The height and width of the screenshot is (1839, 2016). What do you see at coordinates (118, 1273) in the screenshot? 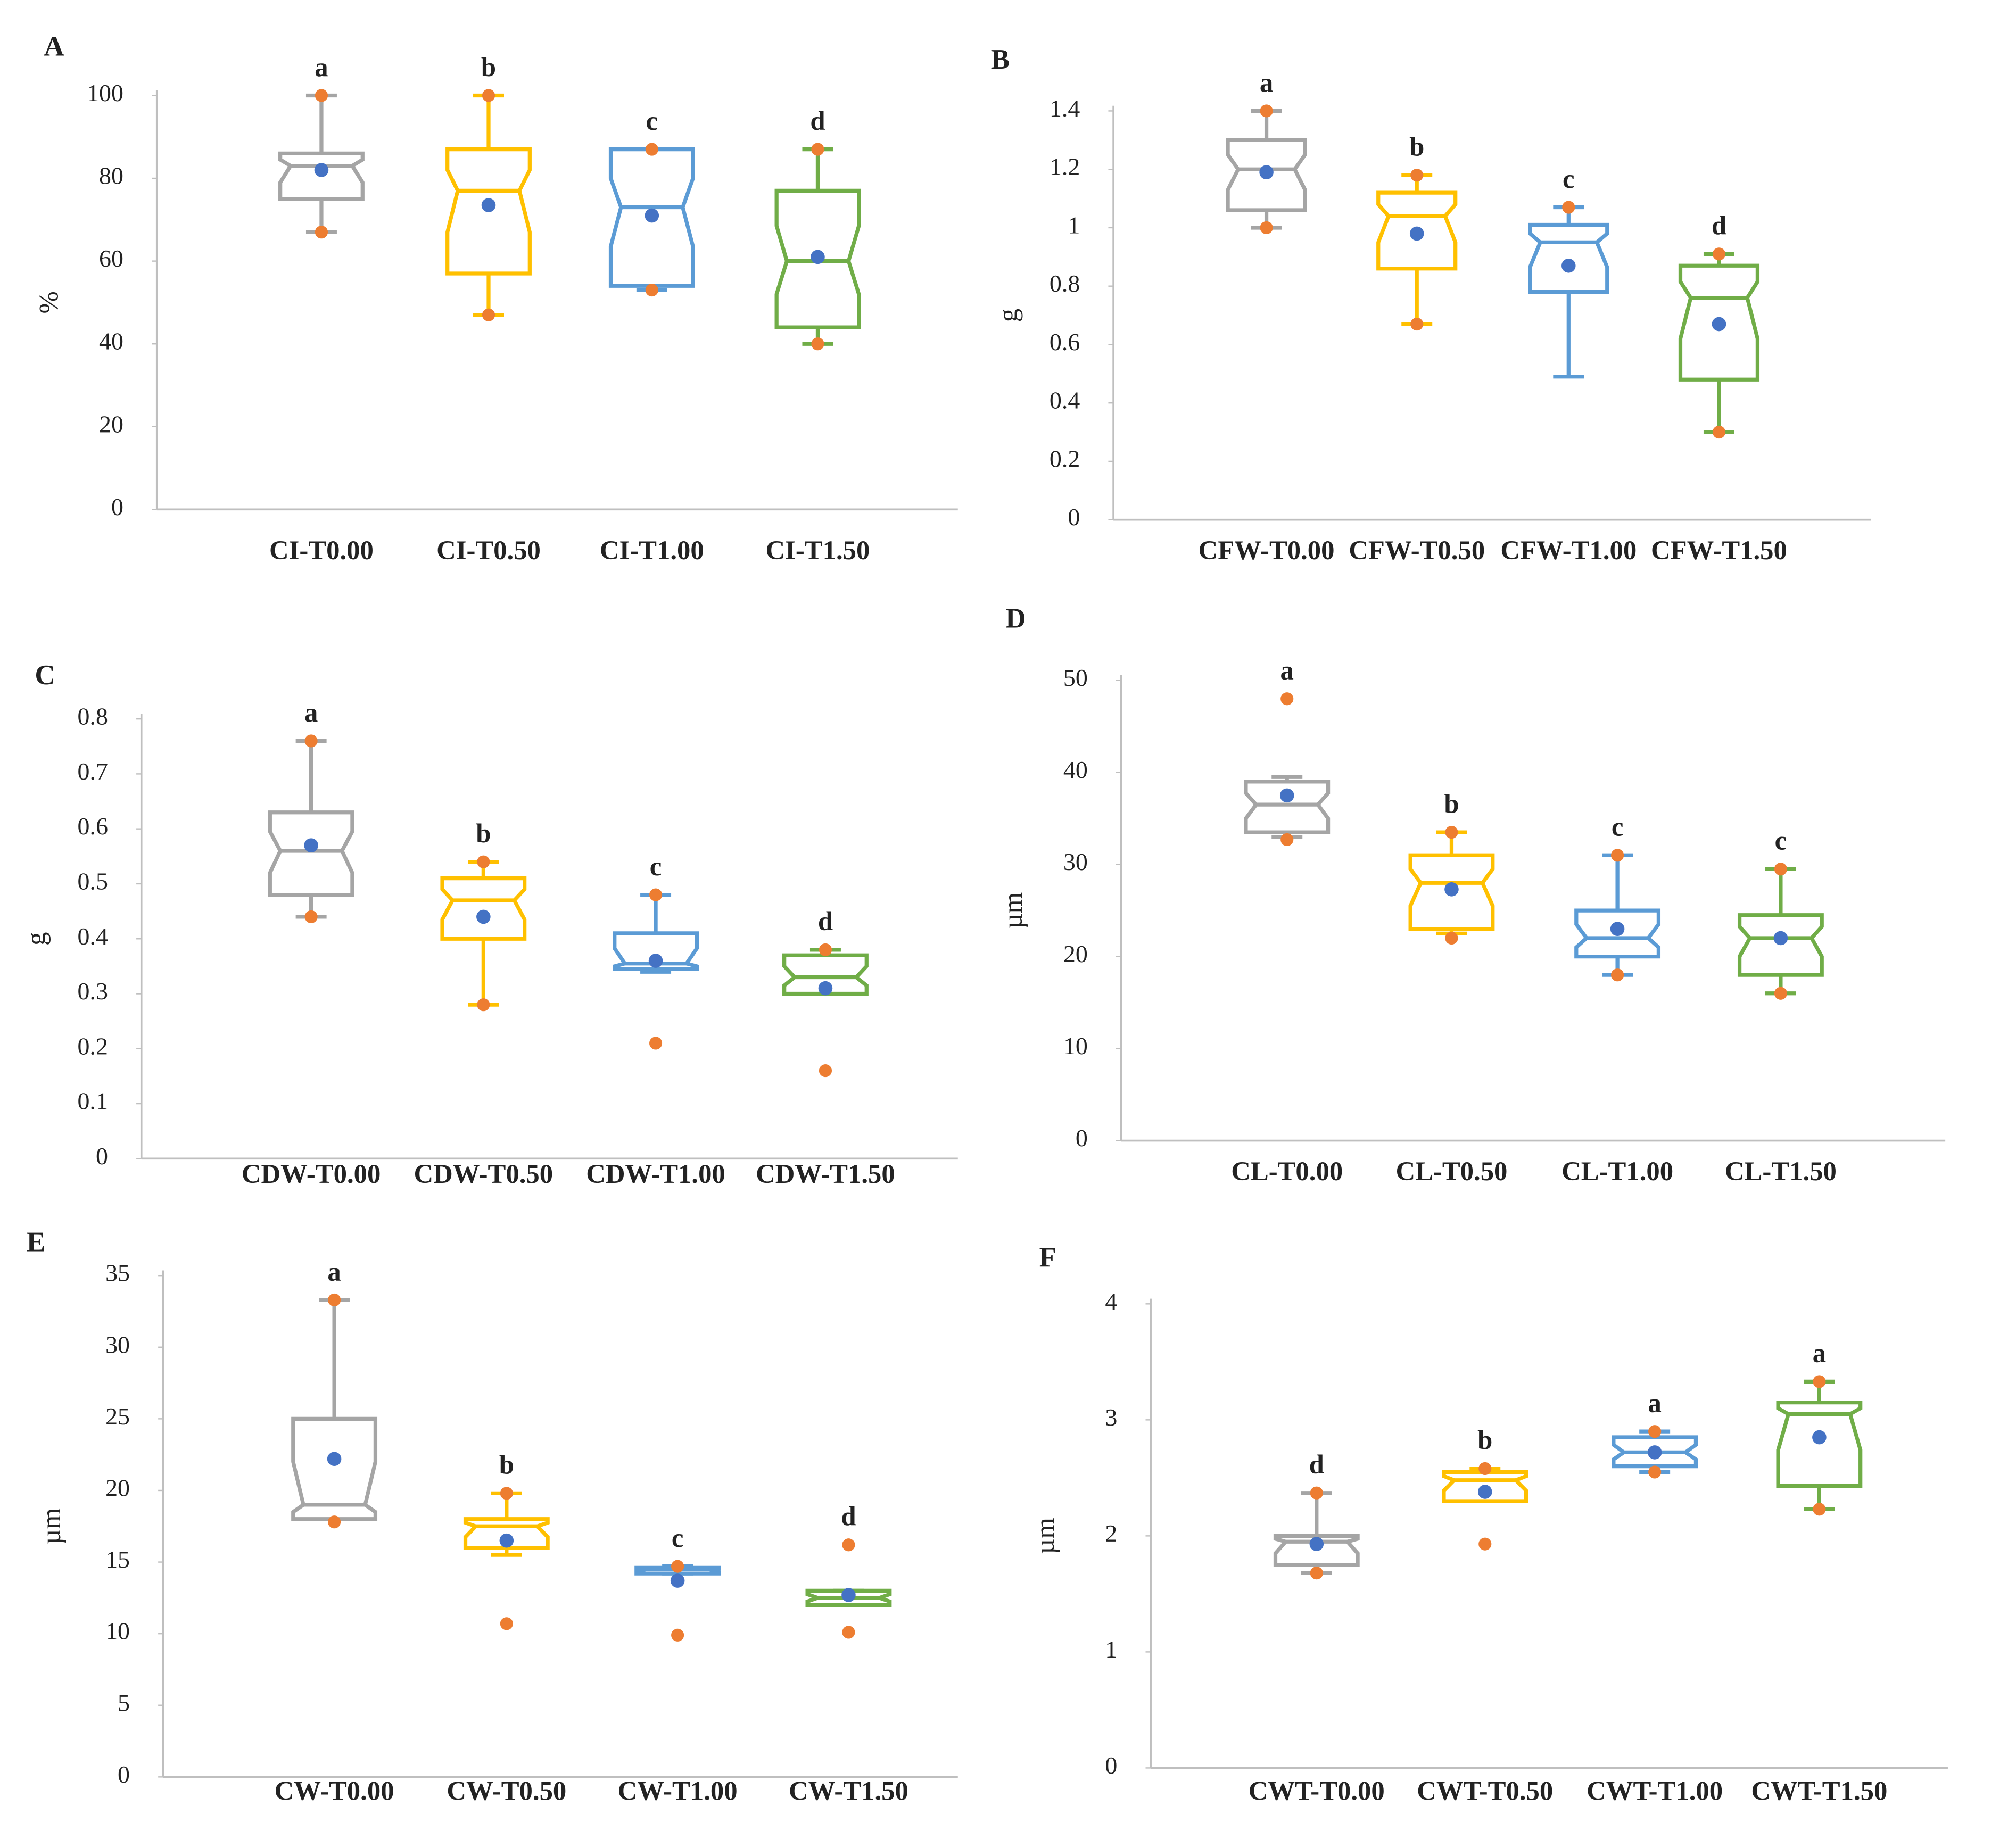
I see `y-tick-label: 35` at bounding box center [118, 1273].